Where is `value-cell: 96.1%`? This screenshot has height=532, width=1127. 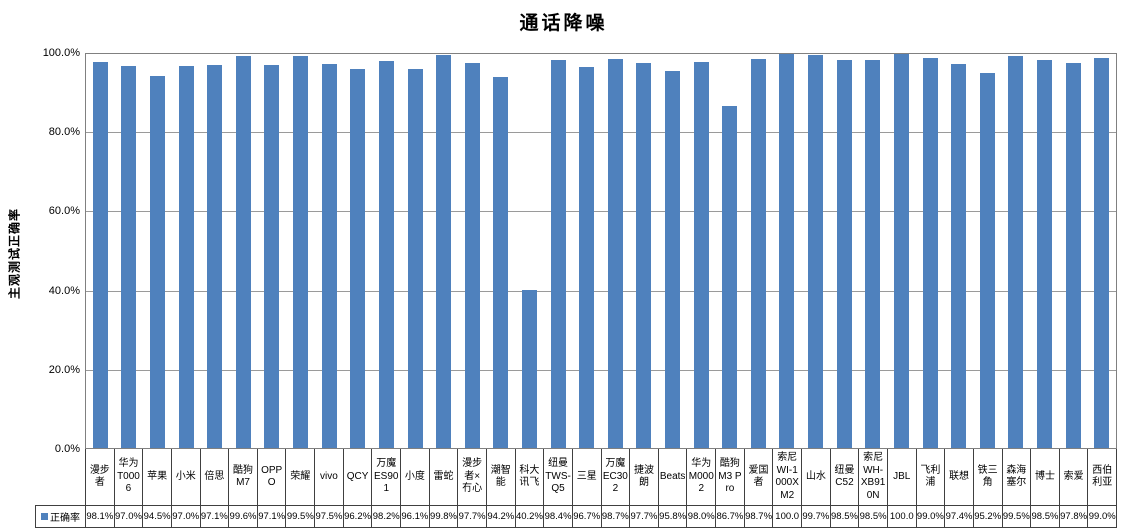
value-cell: 96.1% is located at coordinates (415, 516).